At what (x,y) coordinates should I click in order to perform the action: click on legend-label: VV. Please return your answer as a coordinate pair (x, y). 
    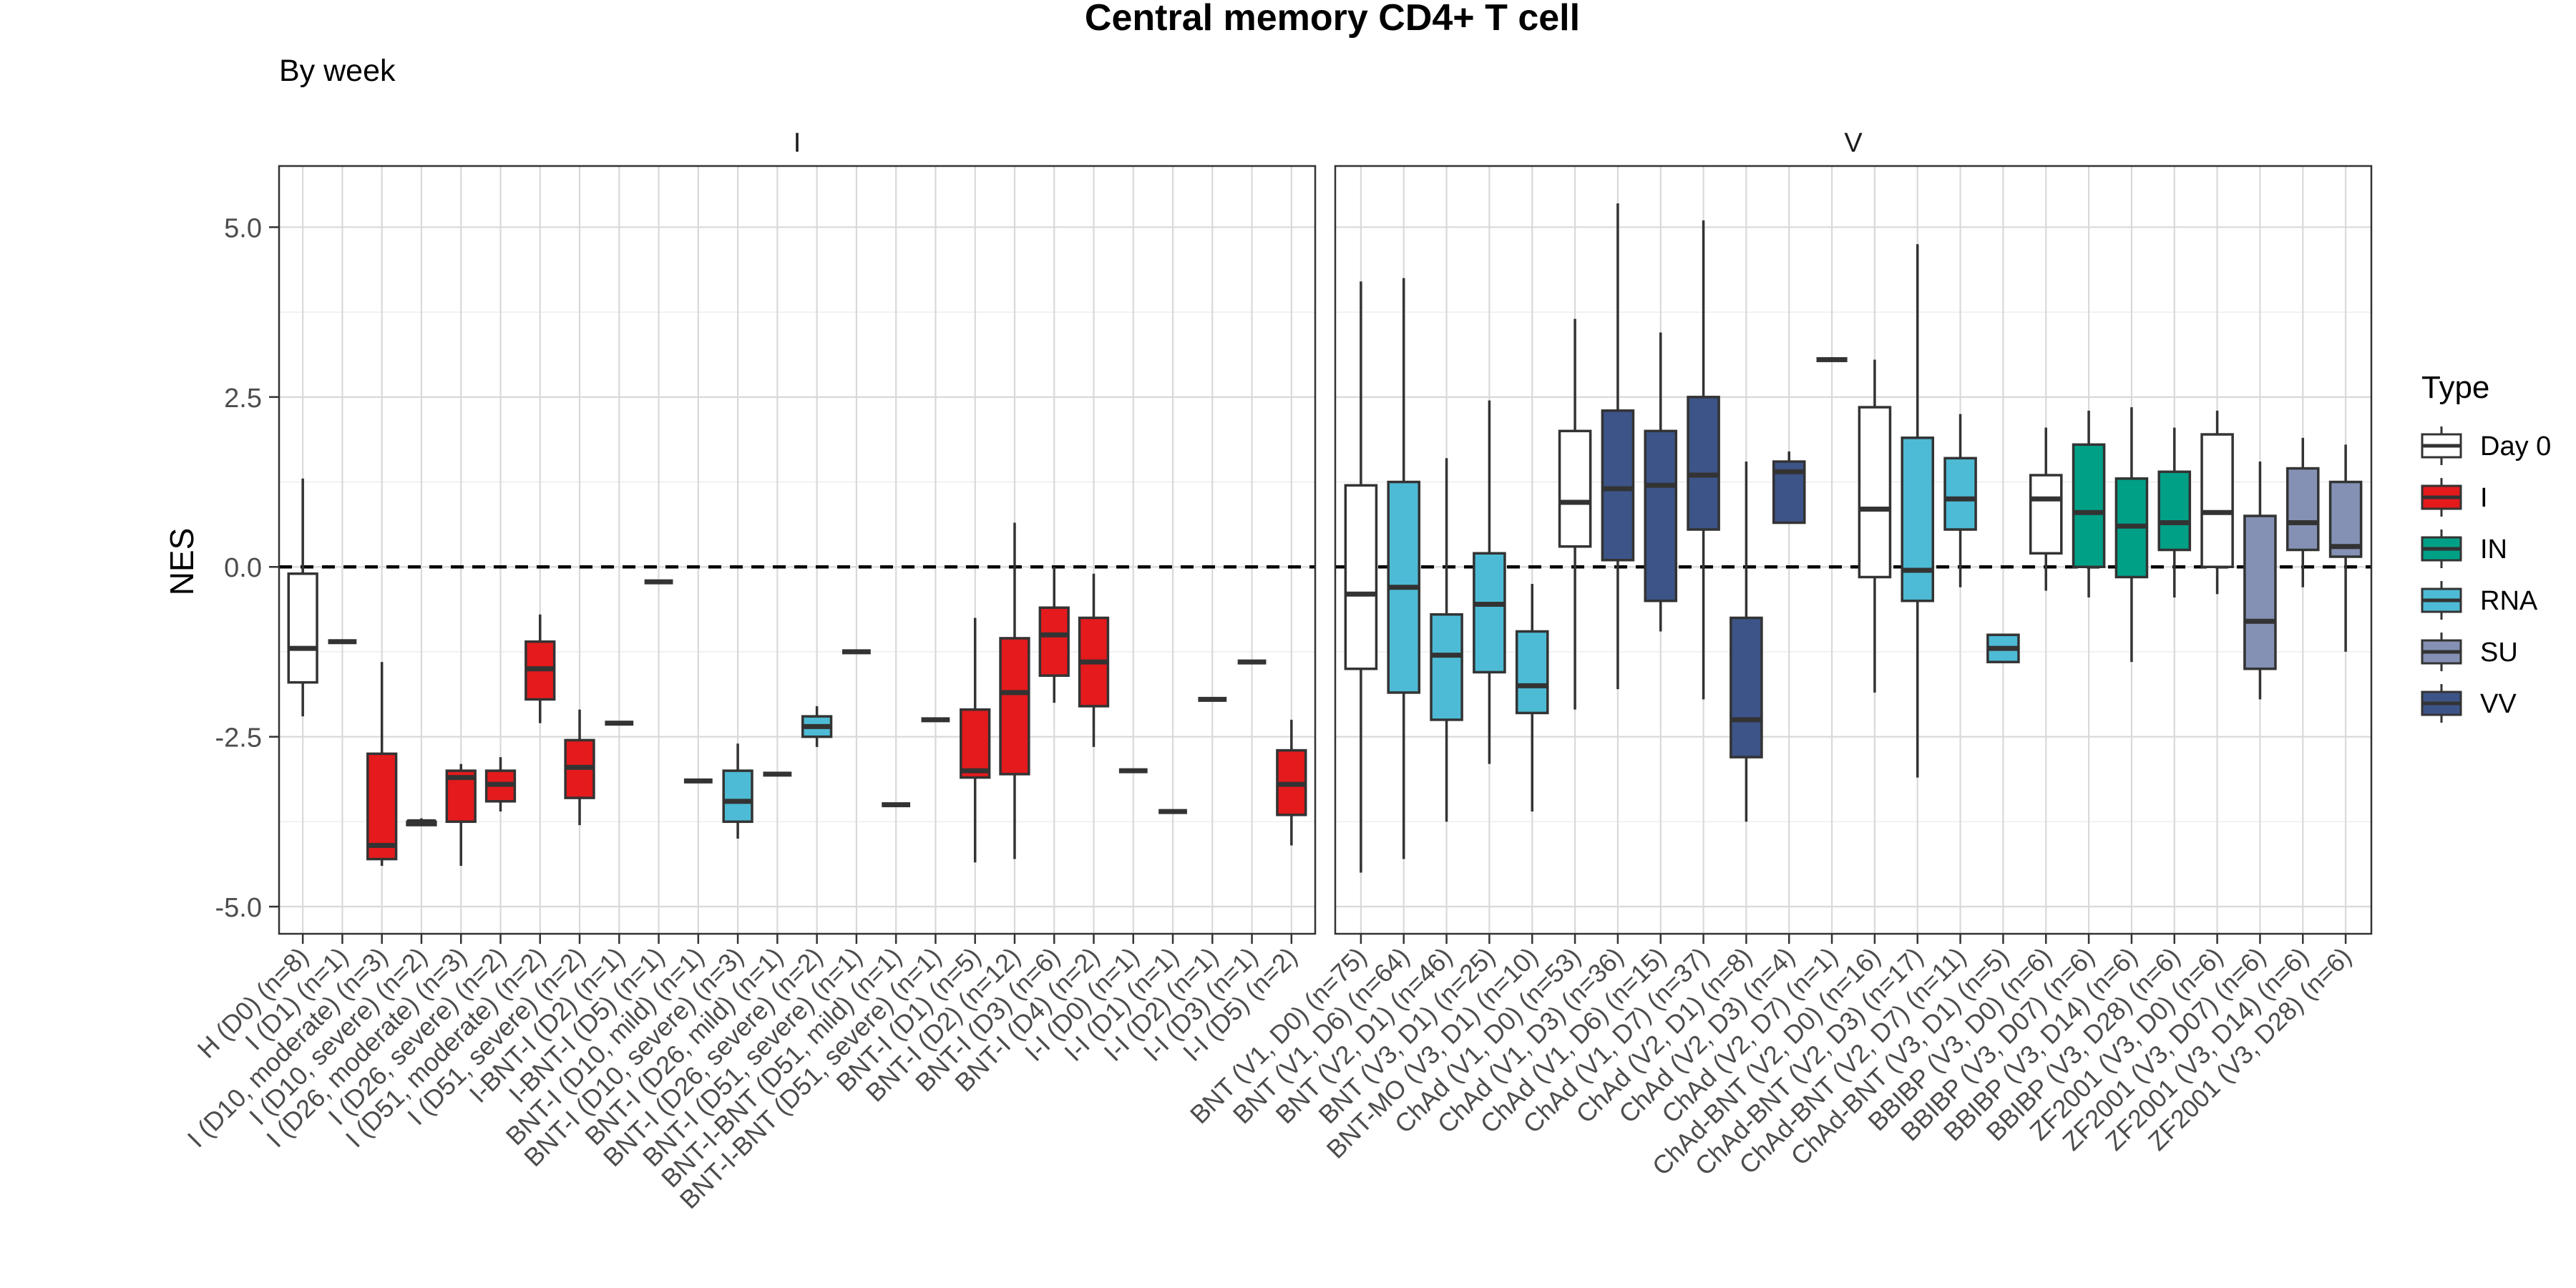
    Looking at the image, I should click on (2498, 704).